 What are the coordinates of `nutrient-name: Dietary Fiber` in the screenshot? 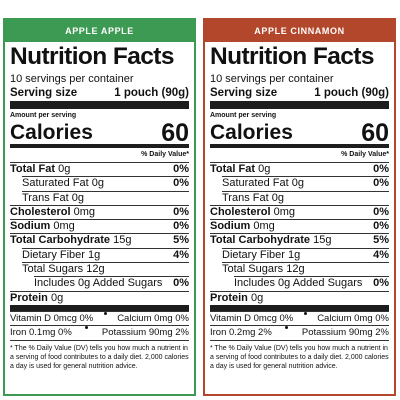 It's located at (53, 254).